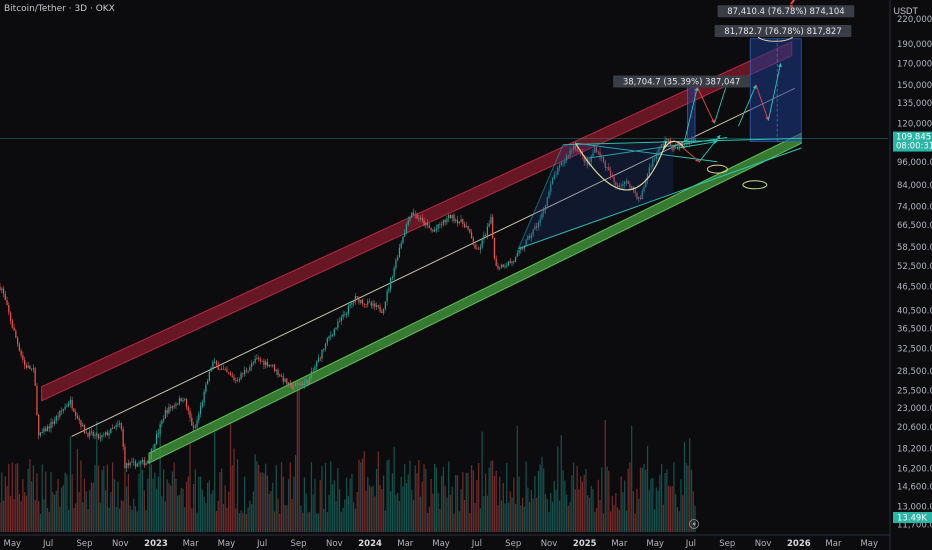  What do you see at coordinates (914, 507) in the screenshot?
I see `y-tick-label: 13,000.0` at bounding box center [914, 507].